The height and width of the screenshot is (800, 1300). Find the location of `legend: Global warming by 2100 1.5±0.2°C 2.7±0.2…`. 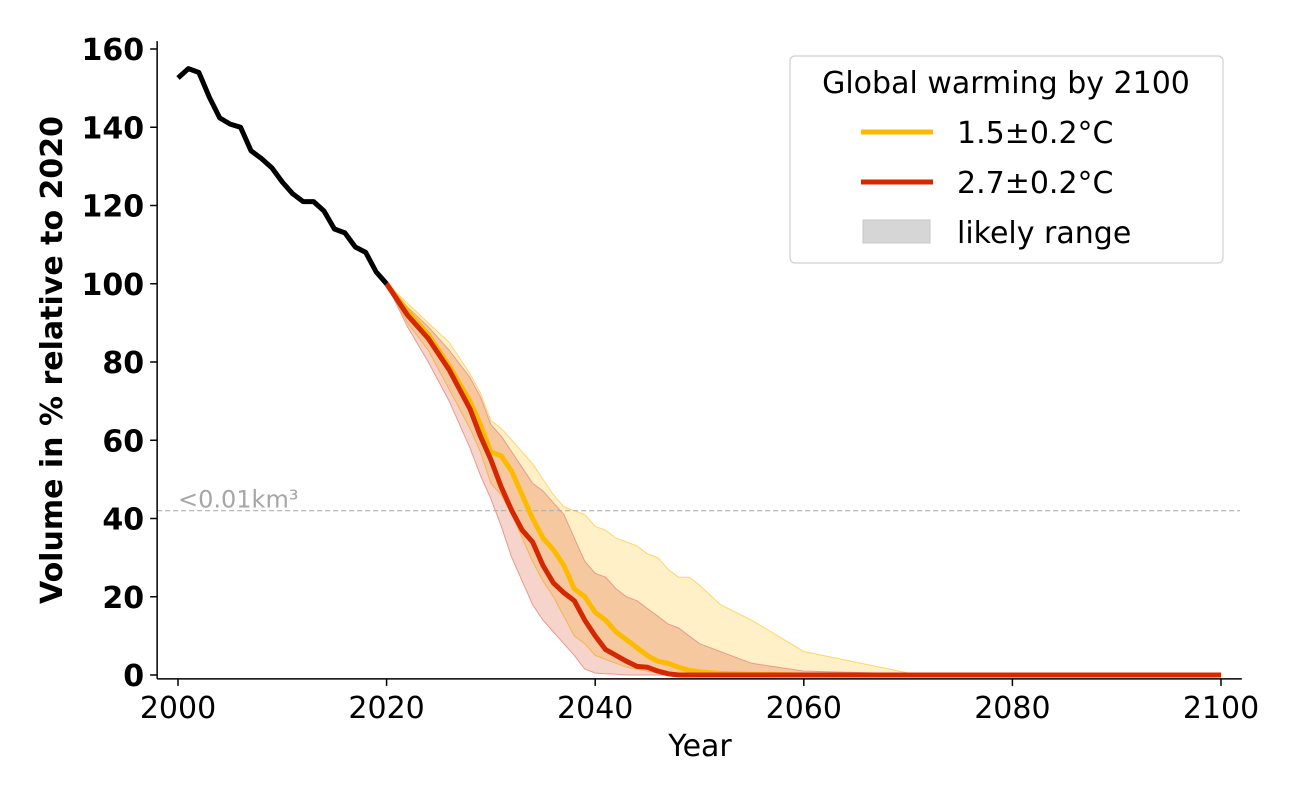

legend: Global warming by 2100 1.5±0.2°C 2.7±0.2… is located at coordinates (1006, 159).